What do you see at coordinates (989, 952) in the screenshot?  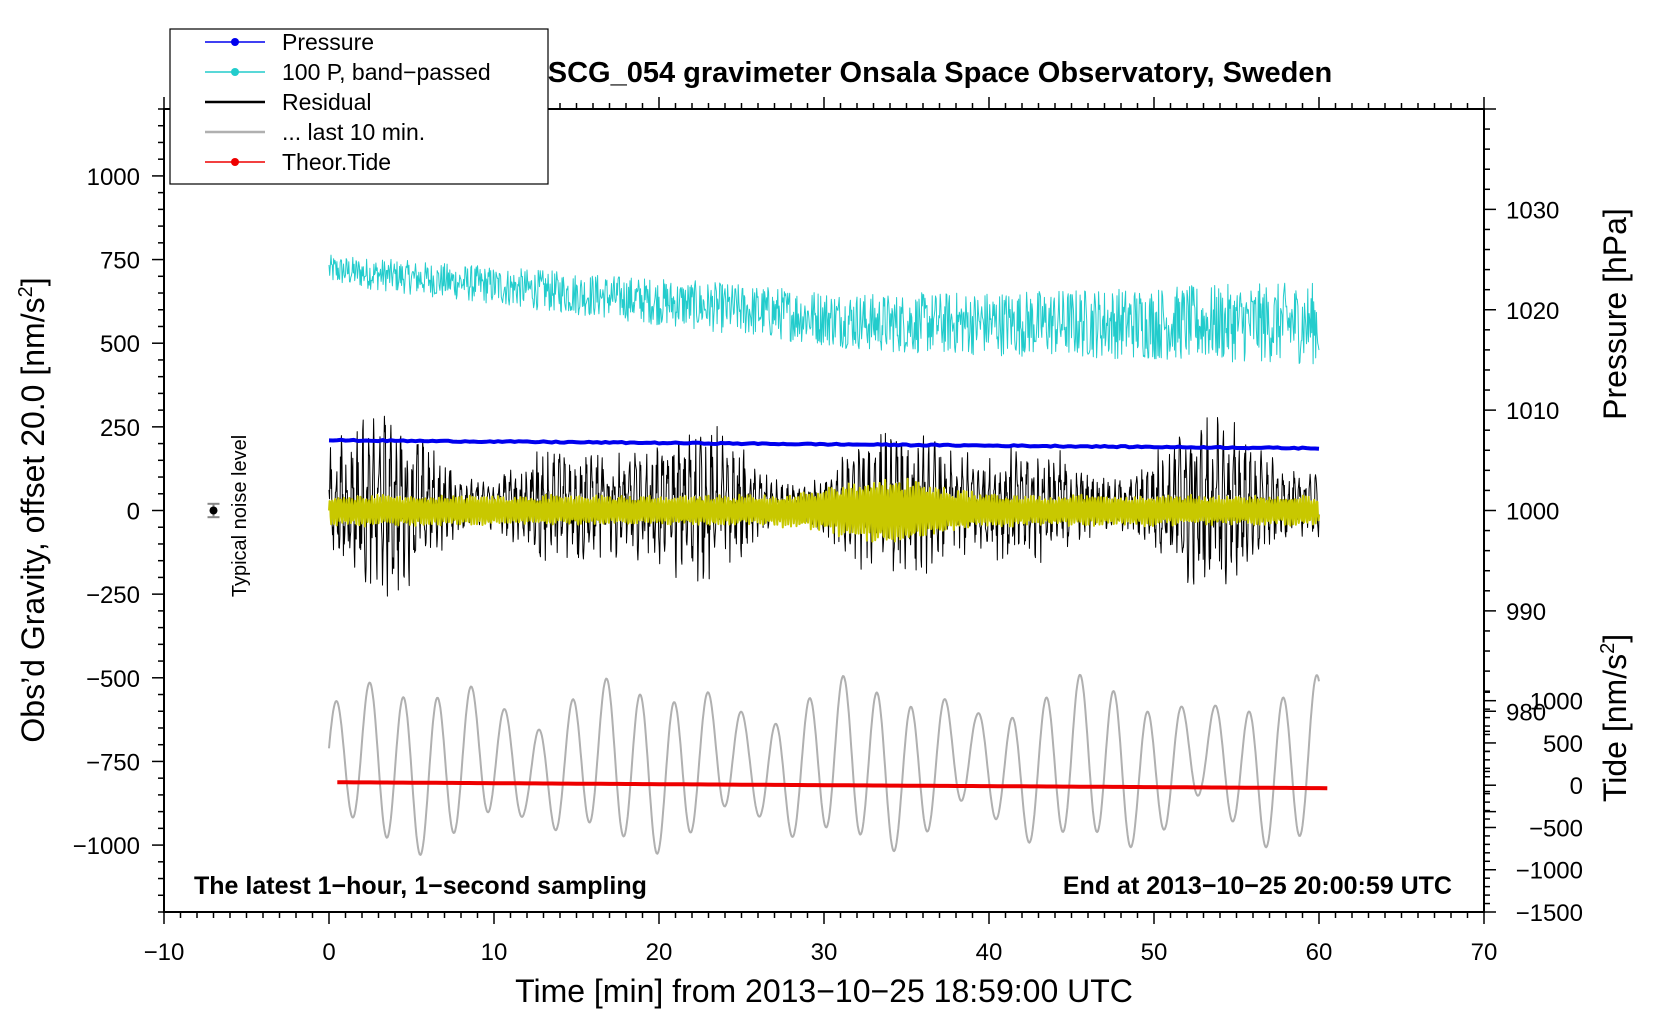 I see `x-tick-label: 40` at bounding box center [989, 952].